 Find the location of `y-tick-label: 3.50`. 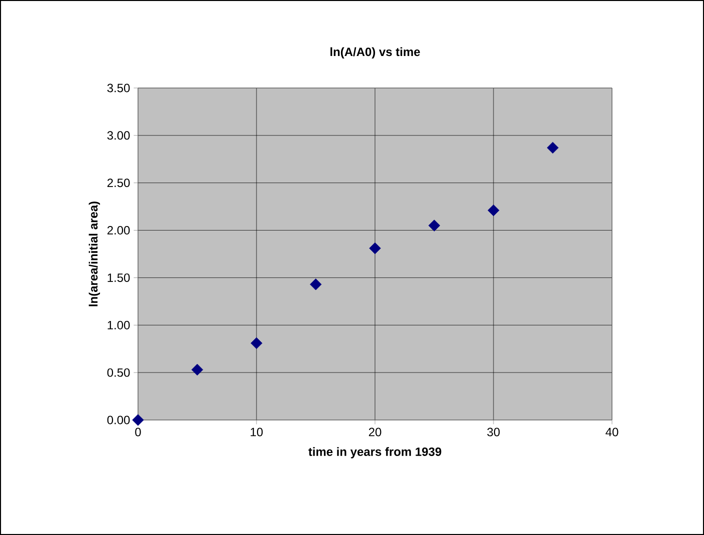

y-tick-label: 3.50 is located at coordinates (118, 88).